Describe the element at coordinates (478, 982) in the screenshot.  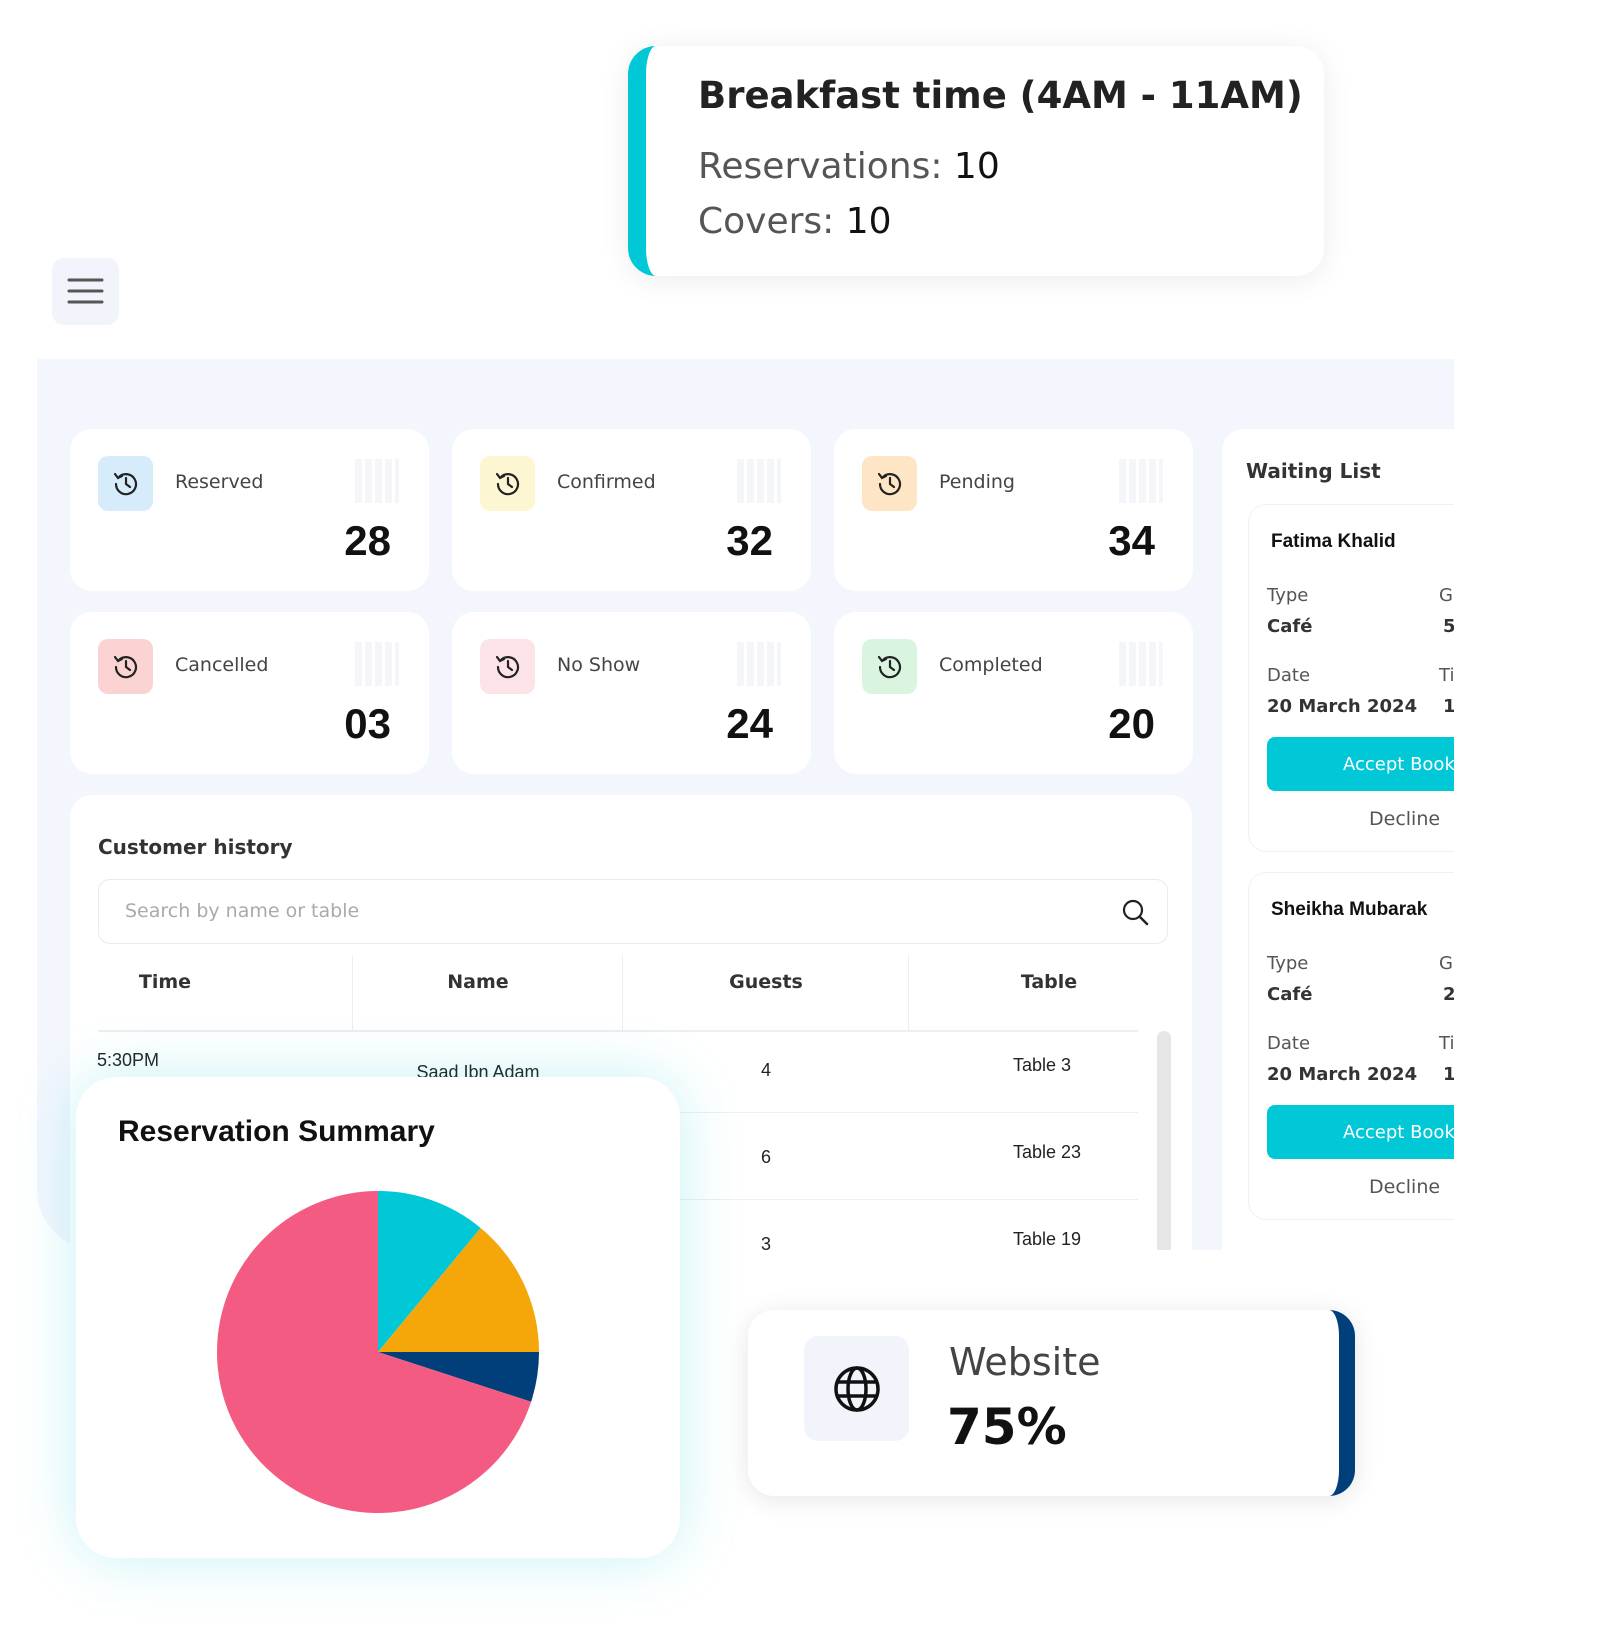
I see `column-header: Name` at that location.